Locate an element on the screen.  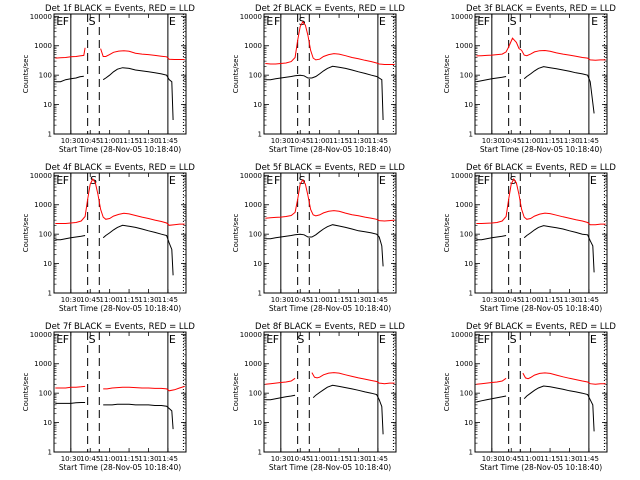
panel-title: Det 1f BLACK = Events, RED = LLD is located at coordinates (120, 9).